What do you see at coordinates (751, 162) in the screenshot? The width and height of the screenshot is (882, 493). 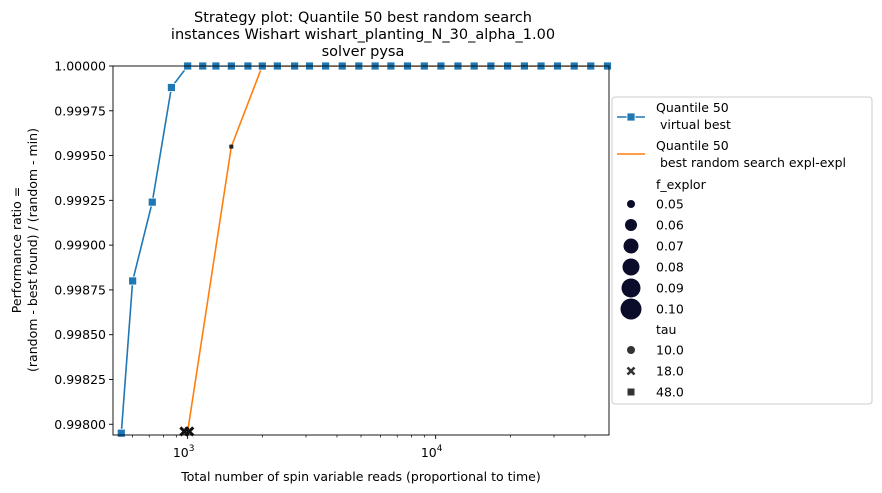 I see `legend-label-random-search-2: best random search expl-expl` at bounding box center [751, 162].